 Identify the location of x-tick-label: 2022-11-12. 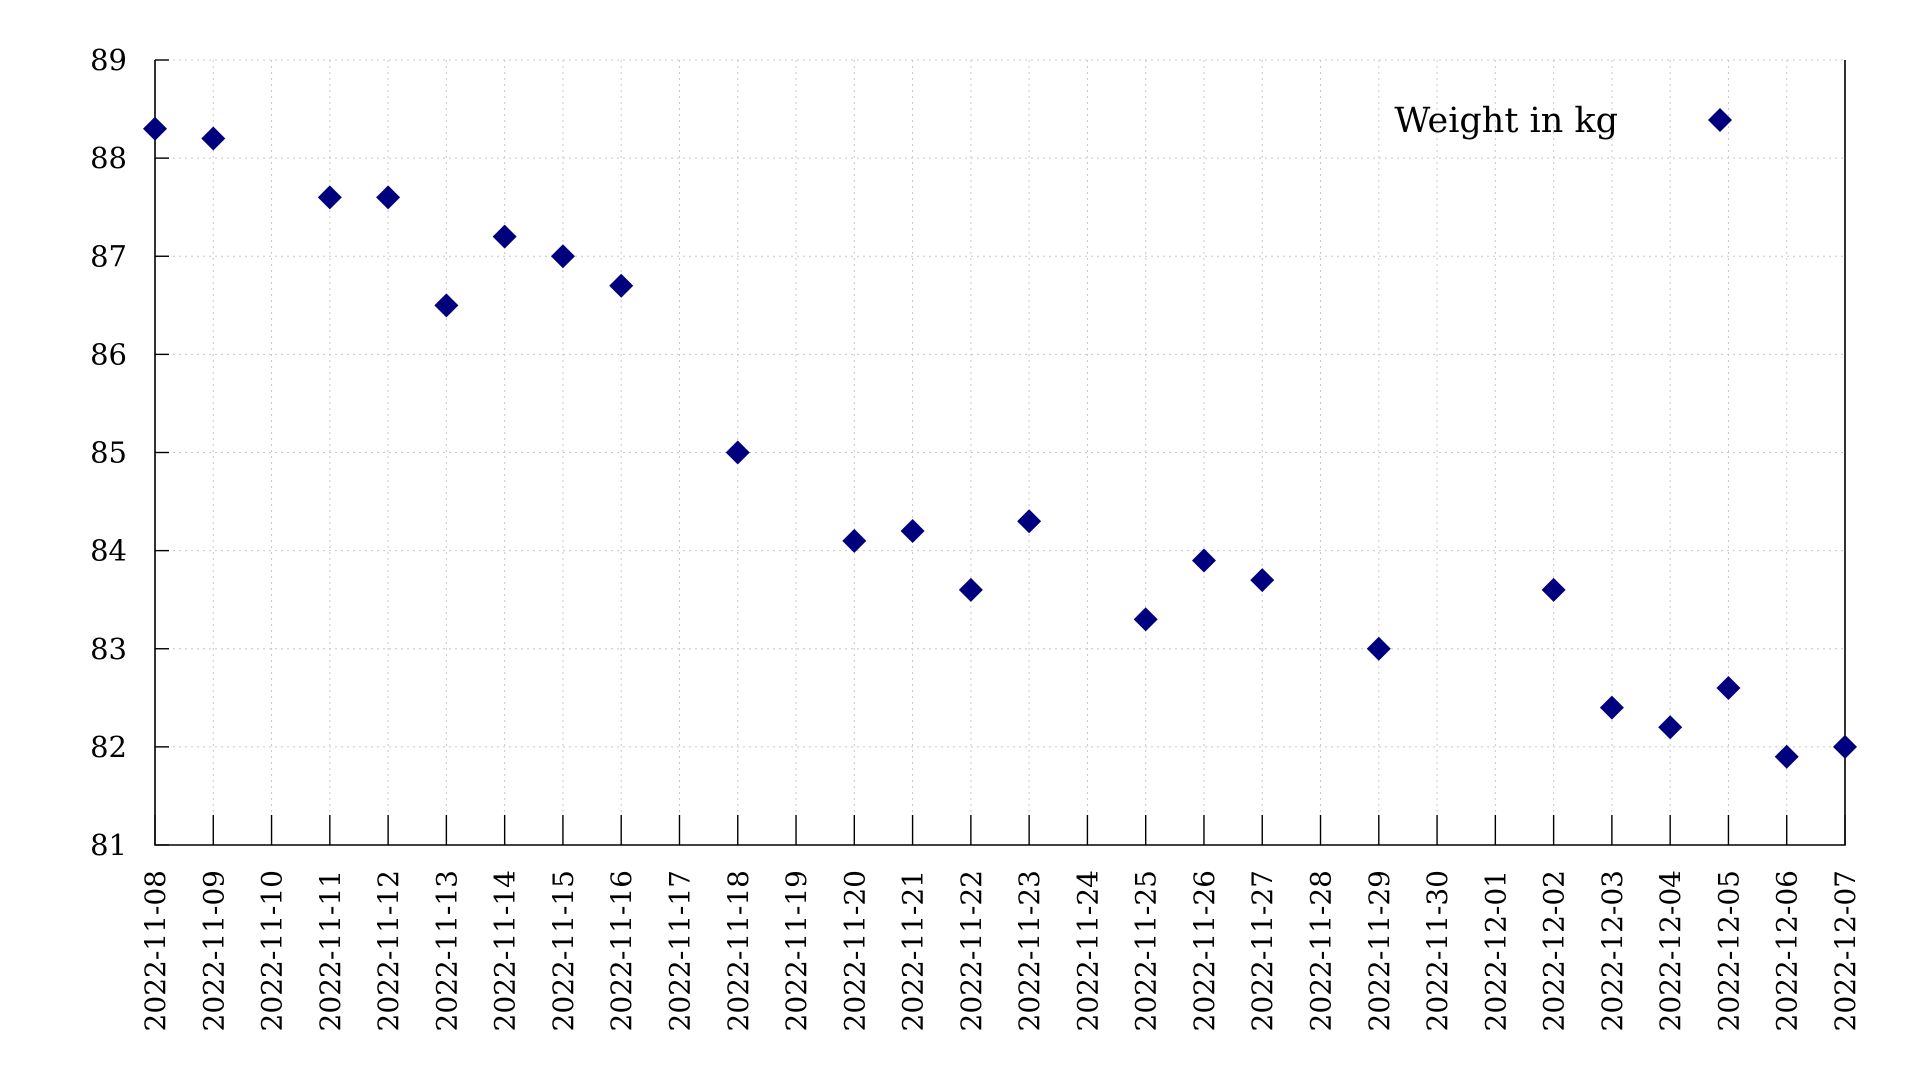
(388, 950).